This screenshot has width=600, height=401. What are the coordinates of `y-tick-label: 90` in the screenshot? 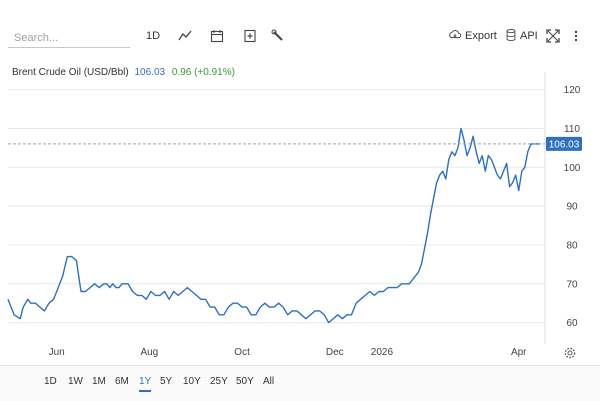 It's located at (572, 207).